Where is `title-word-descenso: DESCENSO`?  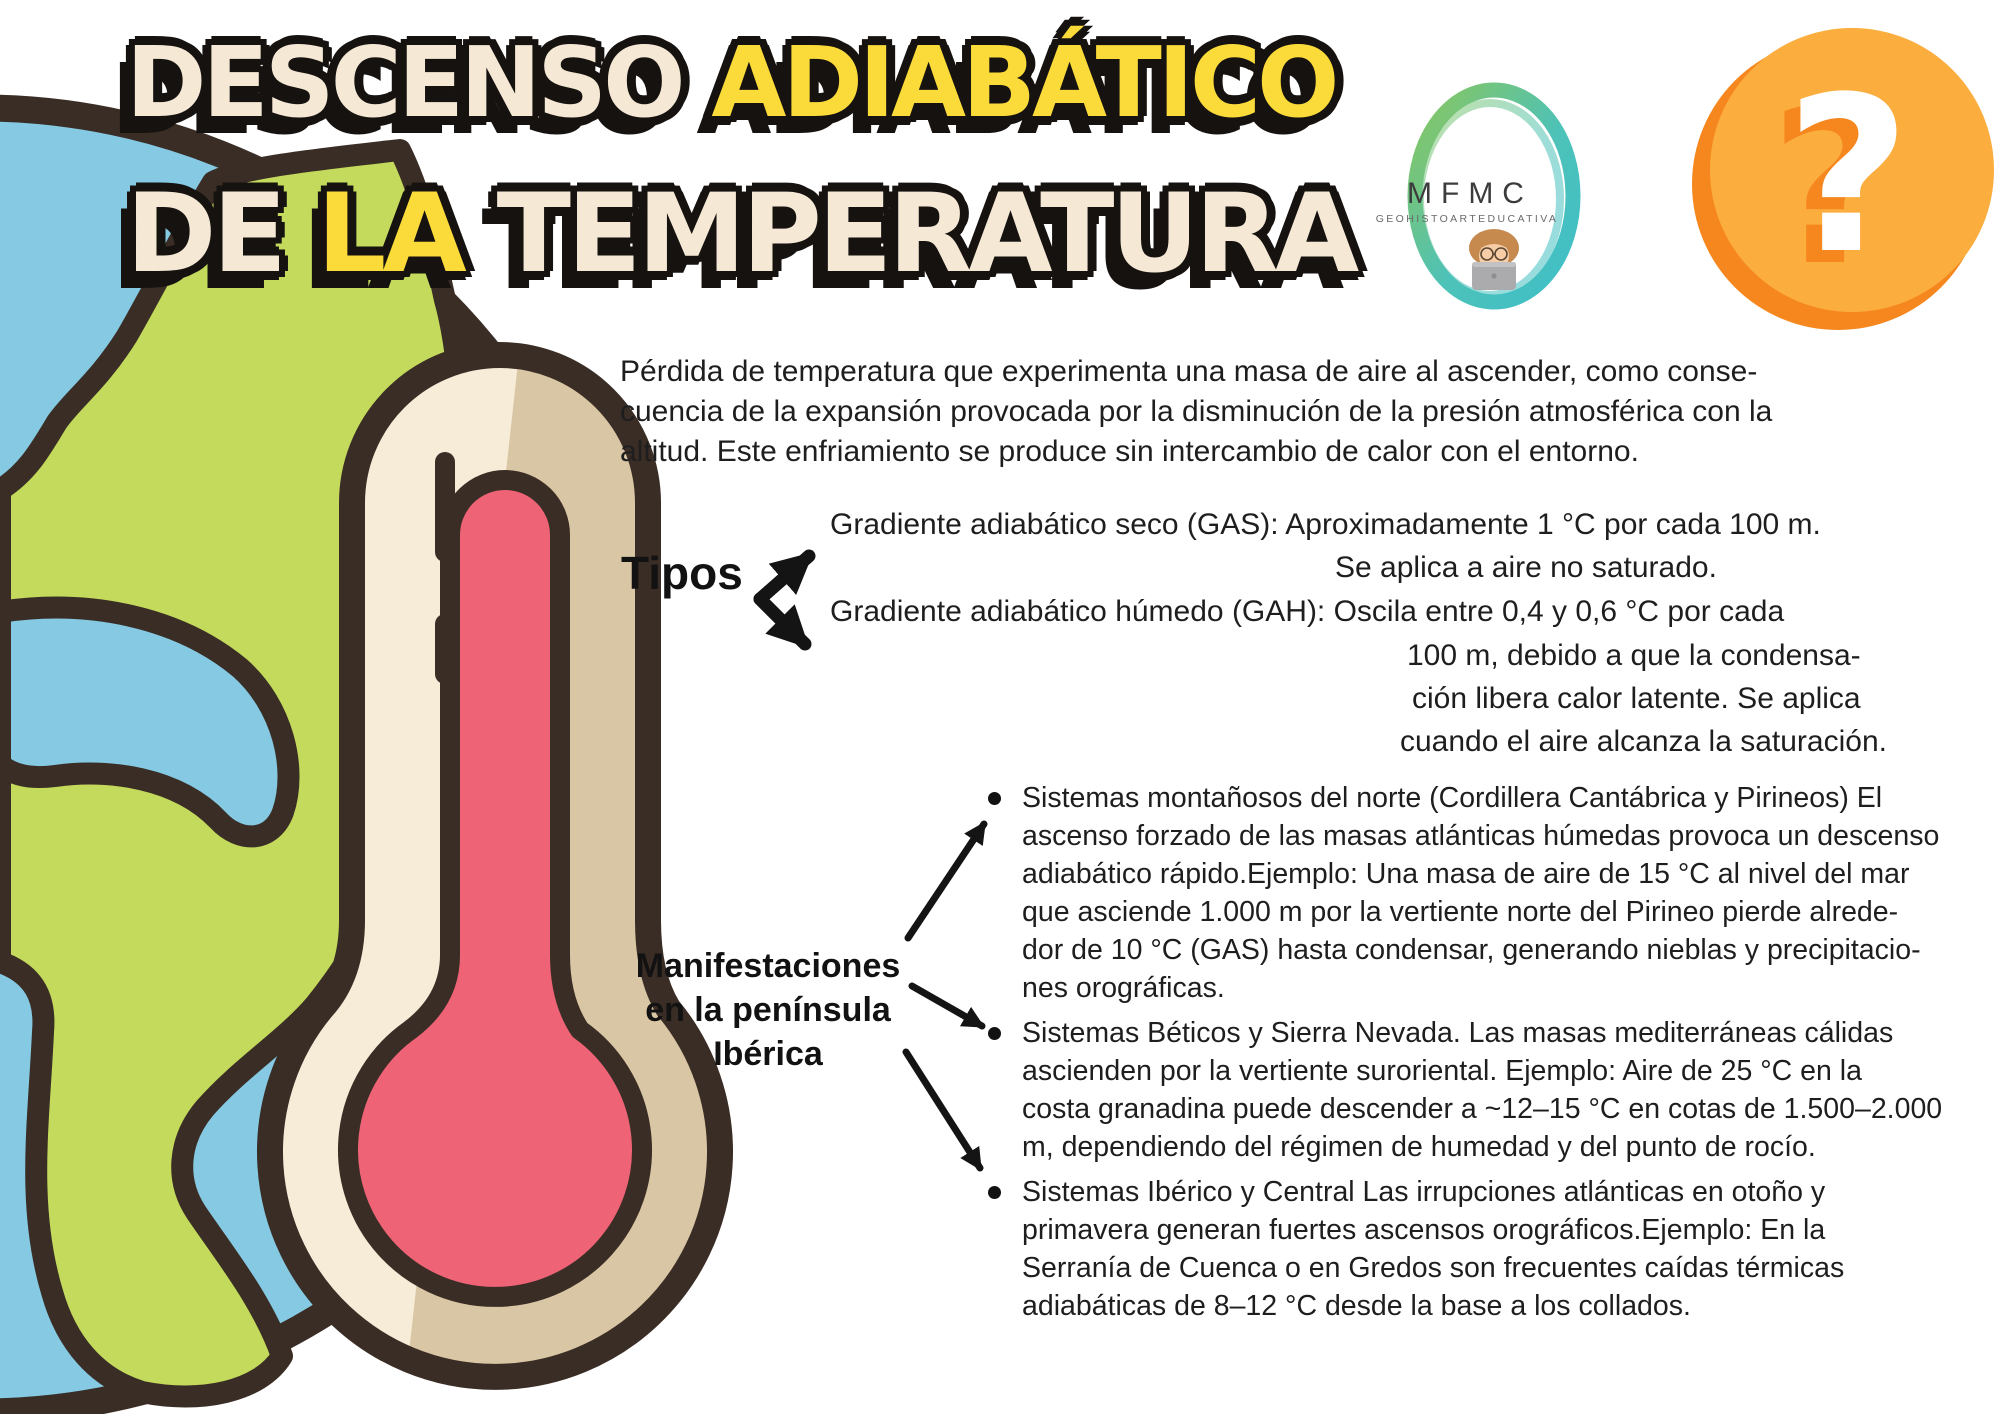
title-word-descenso: DESCENSO is located at coordinates (406, 82).